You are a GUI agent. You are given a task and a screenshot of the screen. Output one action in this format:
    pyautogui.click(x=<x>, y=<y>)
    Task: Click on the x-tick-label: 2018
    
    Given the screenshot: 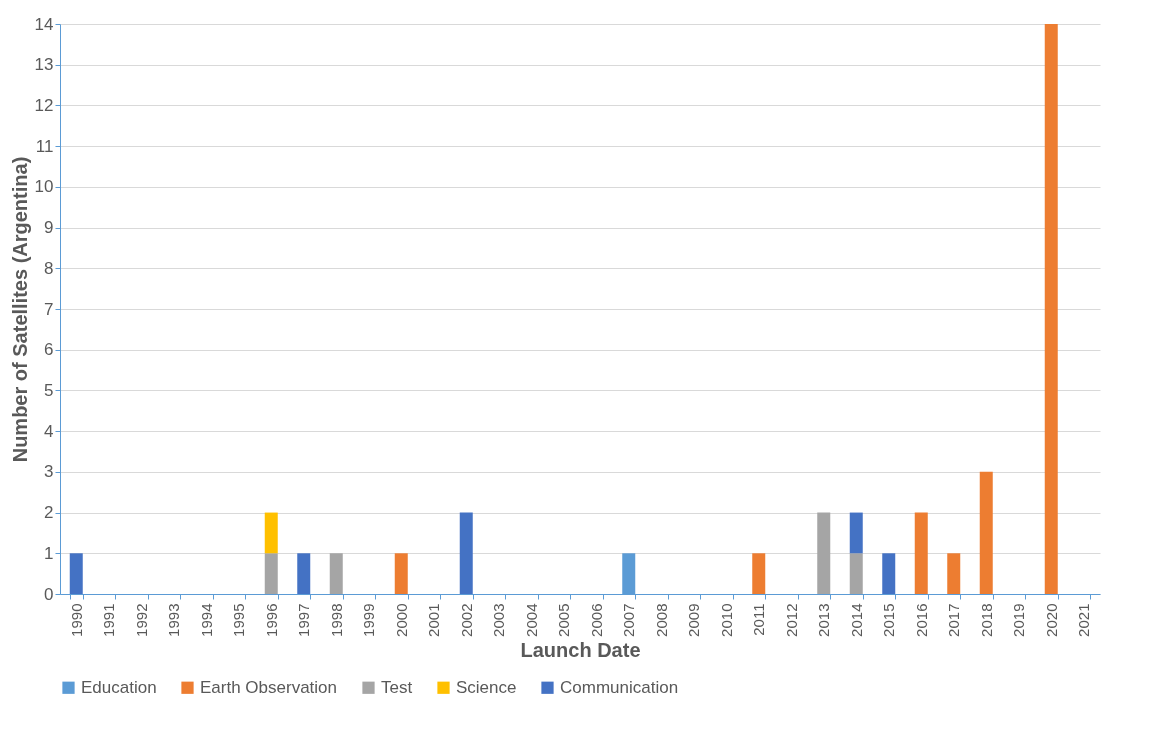 What is the action you would take?
    pyautogui.click(x=986, y=620)
    